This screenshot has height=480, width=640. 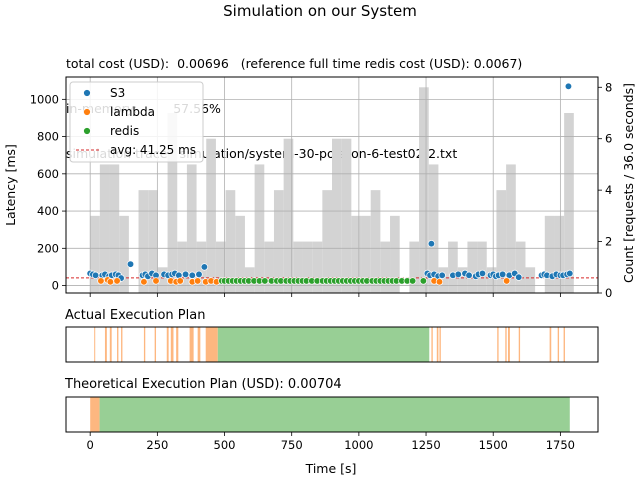 What do you see at coordinates (124, 131) in the screenshot?
I see `legend-label-redis: redis` at bounding box center [124, 131].